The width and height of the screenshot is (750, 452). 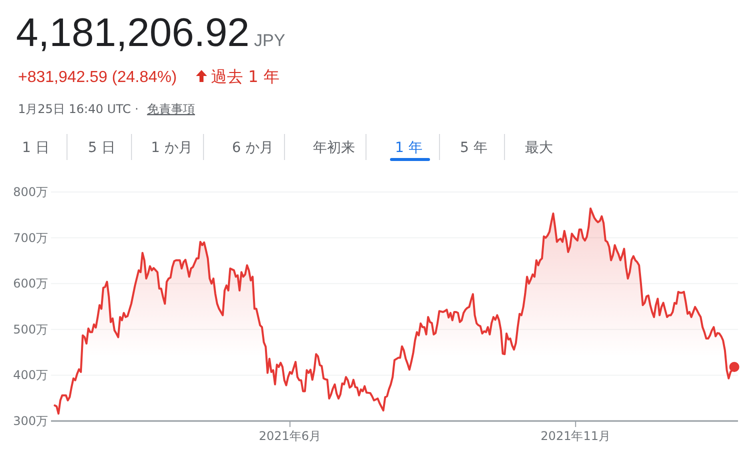 I want to click on text: 1 年, so click(x=408, y=148).